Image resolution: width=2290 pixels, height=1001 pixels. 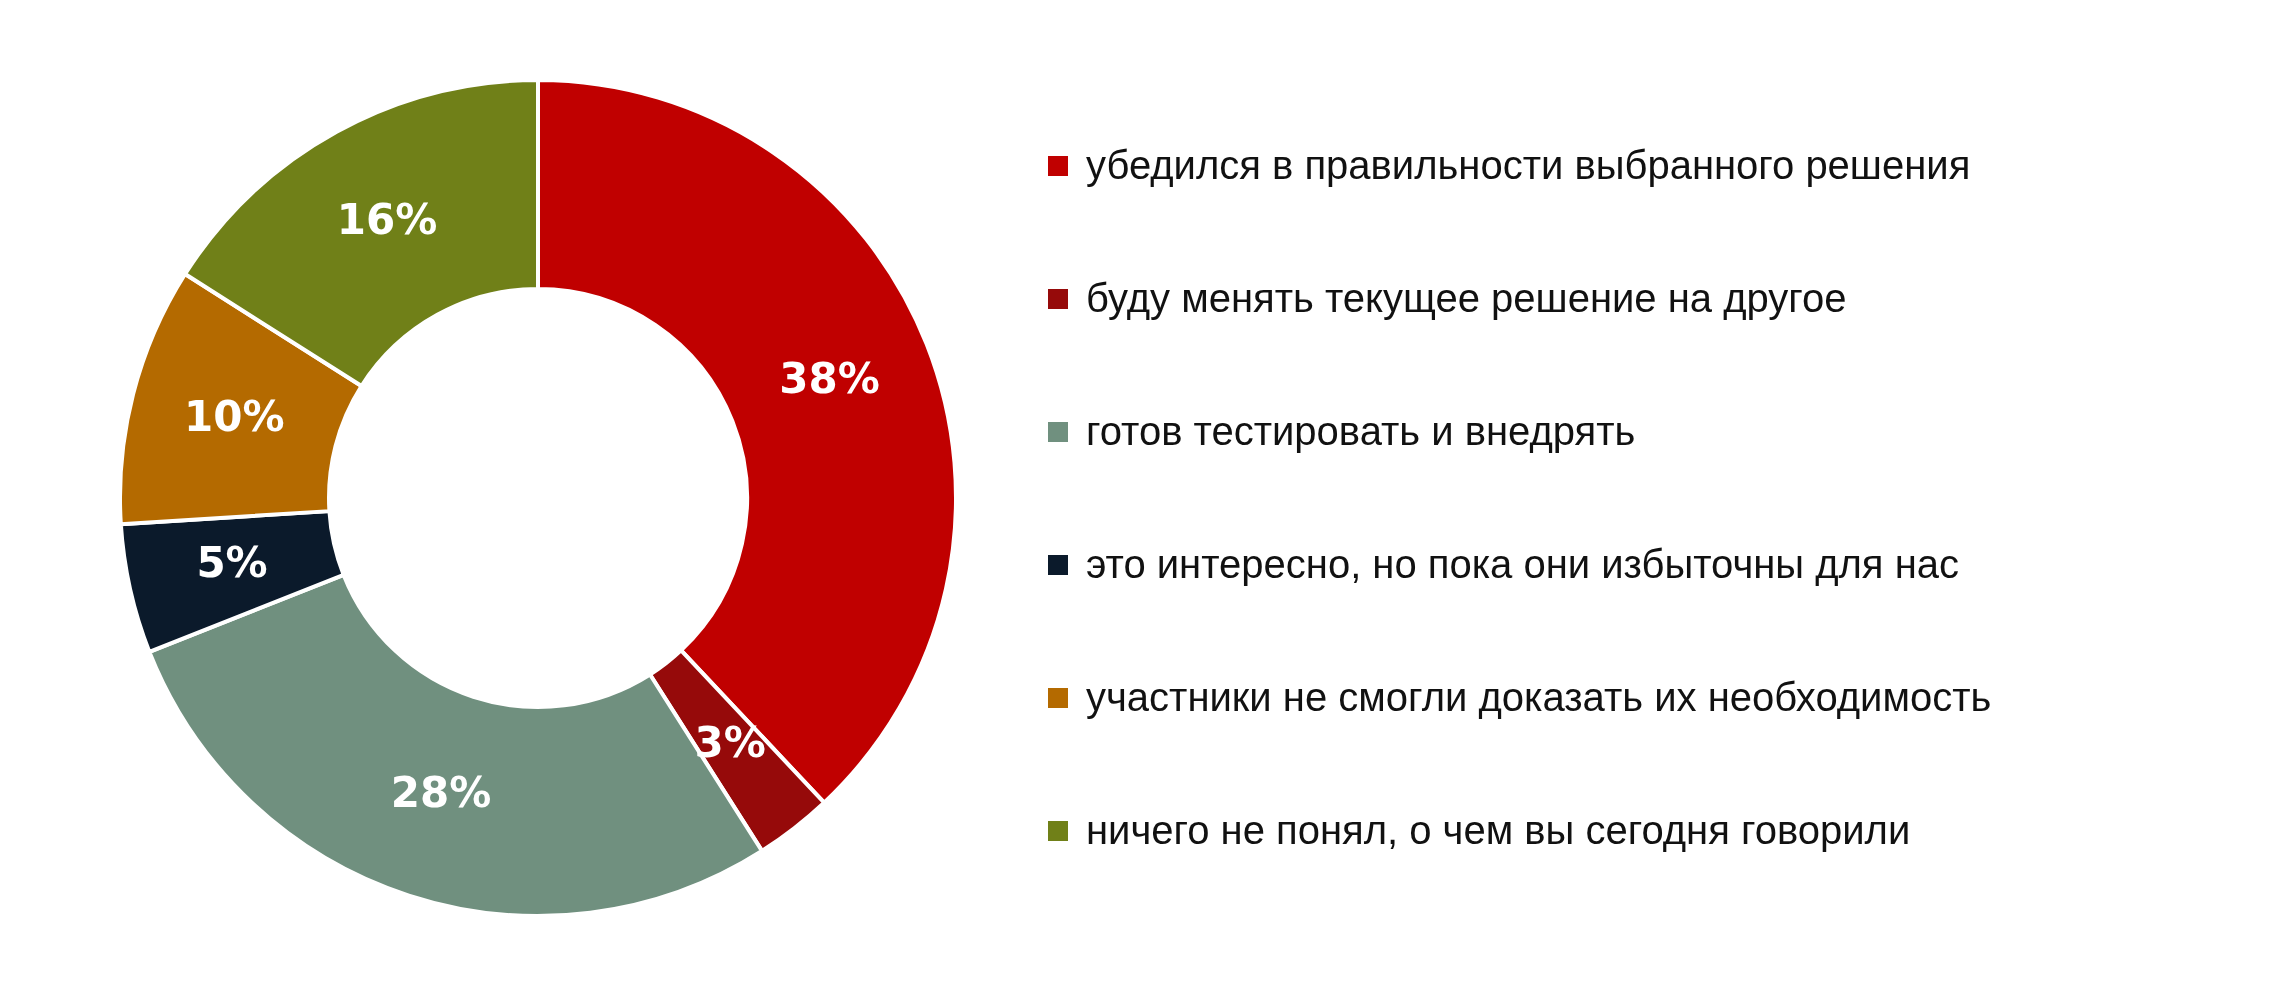 I want to click on legend-label: это интересно, но пока они избыточны для нас, so click(x=1522, y=564).